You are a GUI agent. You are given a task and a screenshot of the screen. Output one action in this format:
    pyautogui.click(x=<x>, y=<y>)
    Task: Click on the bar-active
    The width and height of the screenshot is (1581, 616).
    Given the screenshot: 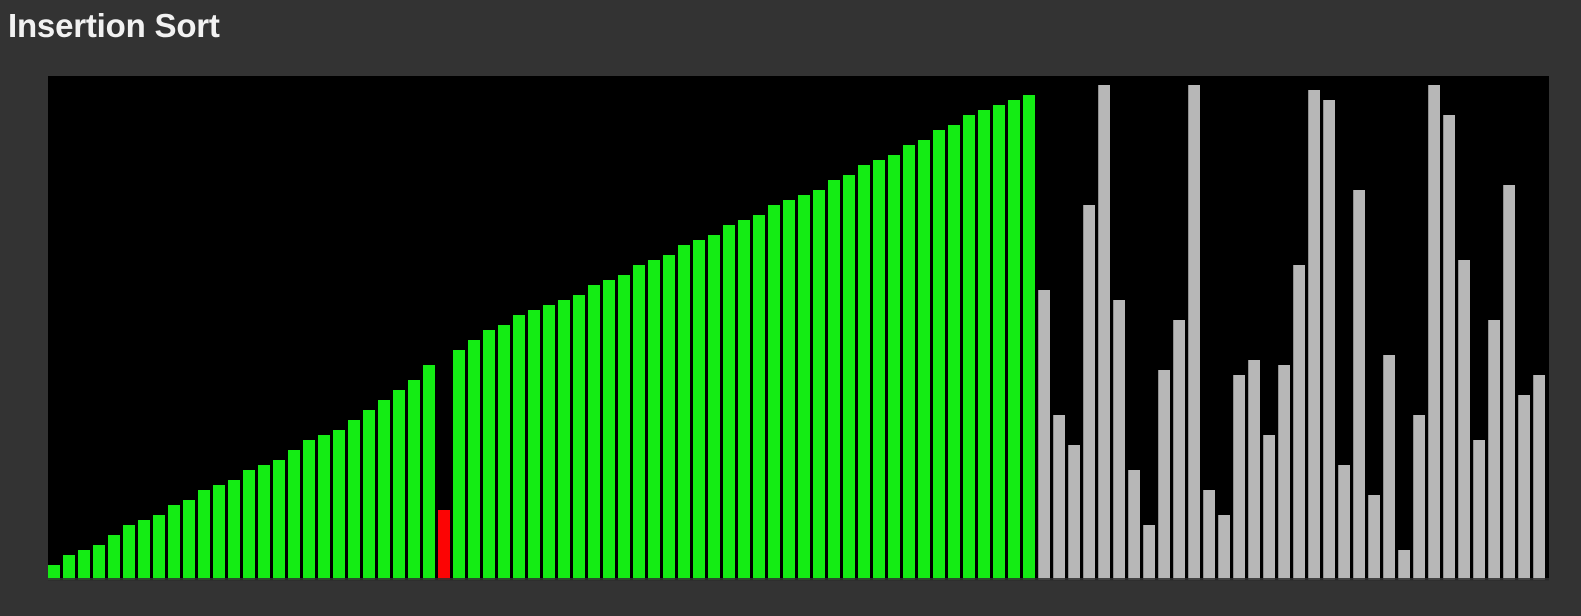 What is the action you would take?
    pyautogui.click(x=444, y=545)
    